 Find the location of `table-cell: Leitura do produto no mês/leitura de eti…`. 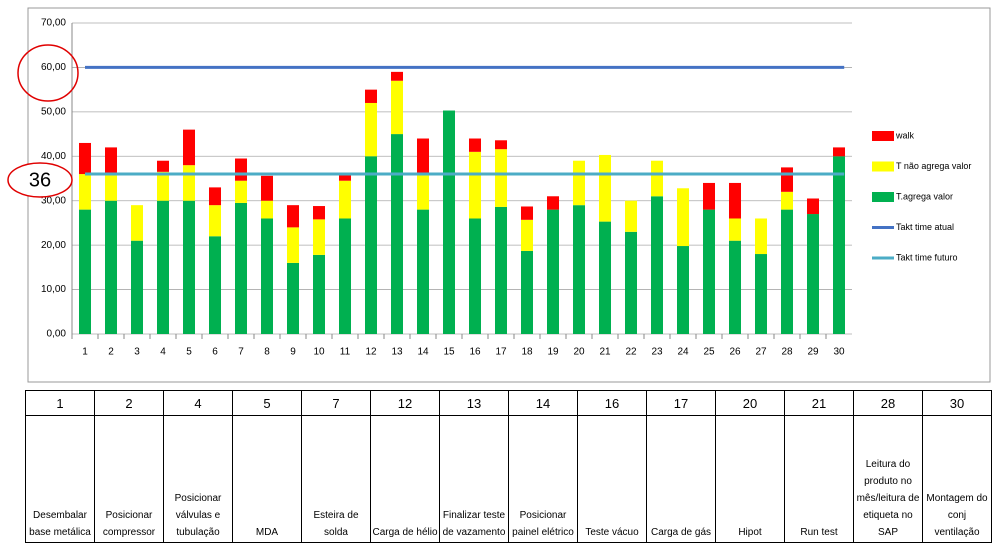

table-cell: Leitura do produto no mês/leitura de eti… is located at coordinates (888, 479).